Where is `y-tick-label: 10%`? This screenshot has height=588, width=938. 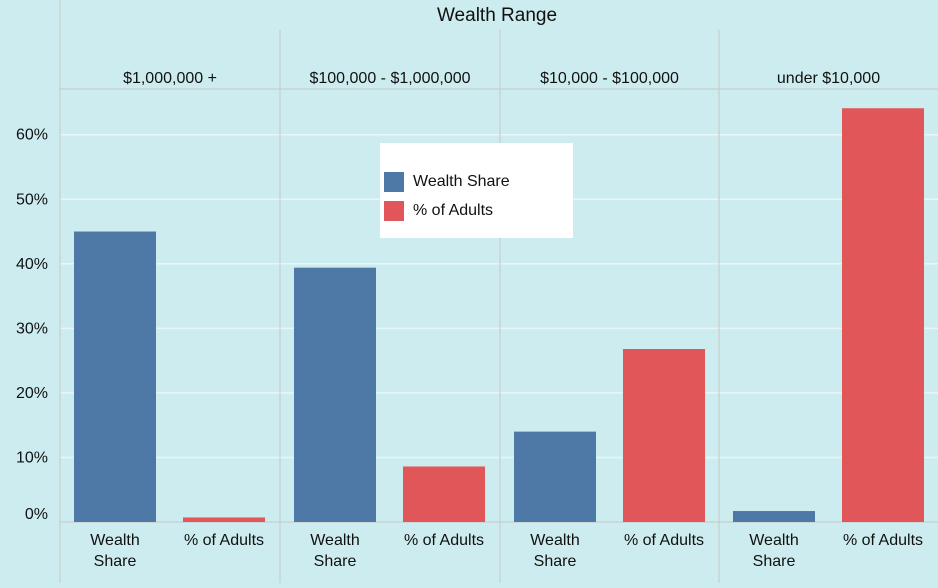
y-tick-label: 10% is located at coordinates (32, 457).